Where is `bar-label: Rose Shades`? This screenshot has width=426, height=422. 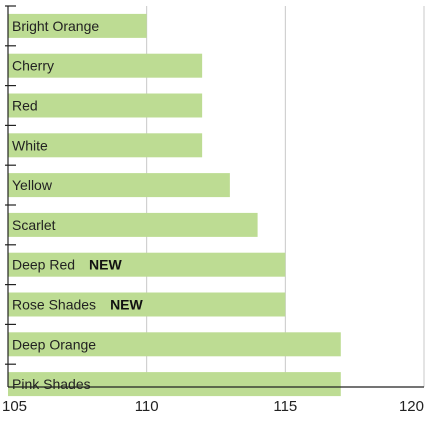 bar-label: Rose Shades is located at coordinates (54, 305).